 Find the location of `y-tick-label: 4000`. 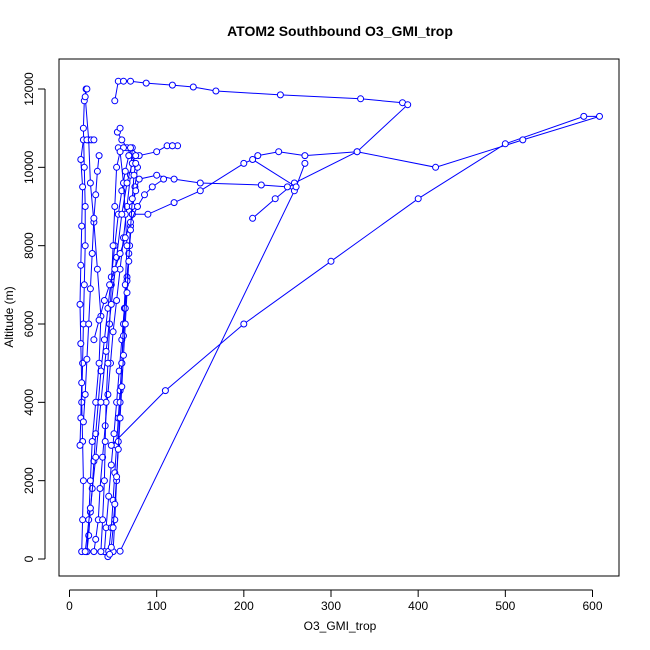

y-tick-label: 4000 is located at coordinates (29, 402).